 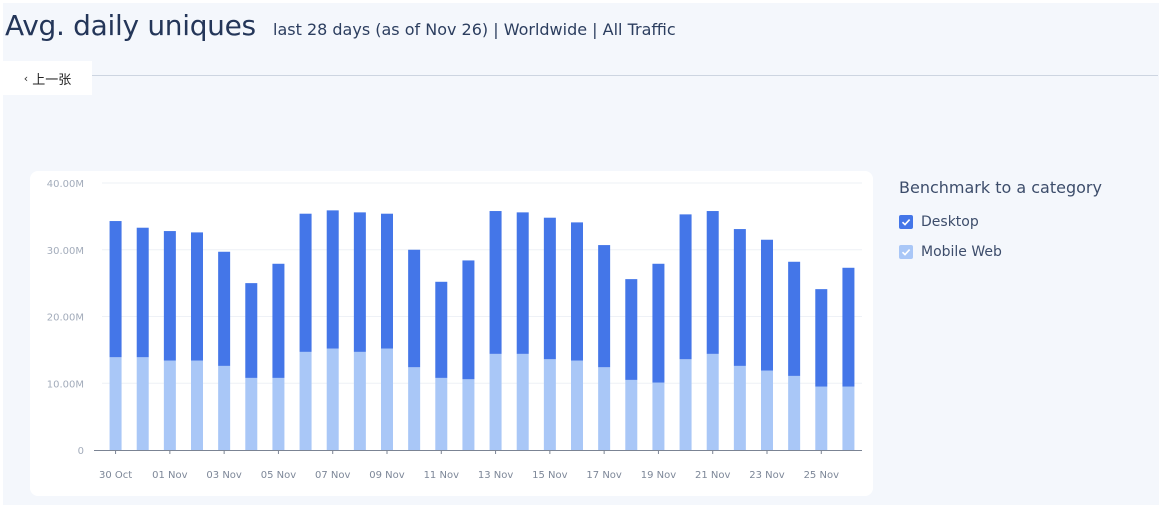 I want to click on x-tick-label: 23 Nov, so click(x=767, y=475).